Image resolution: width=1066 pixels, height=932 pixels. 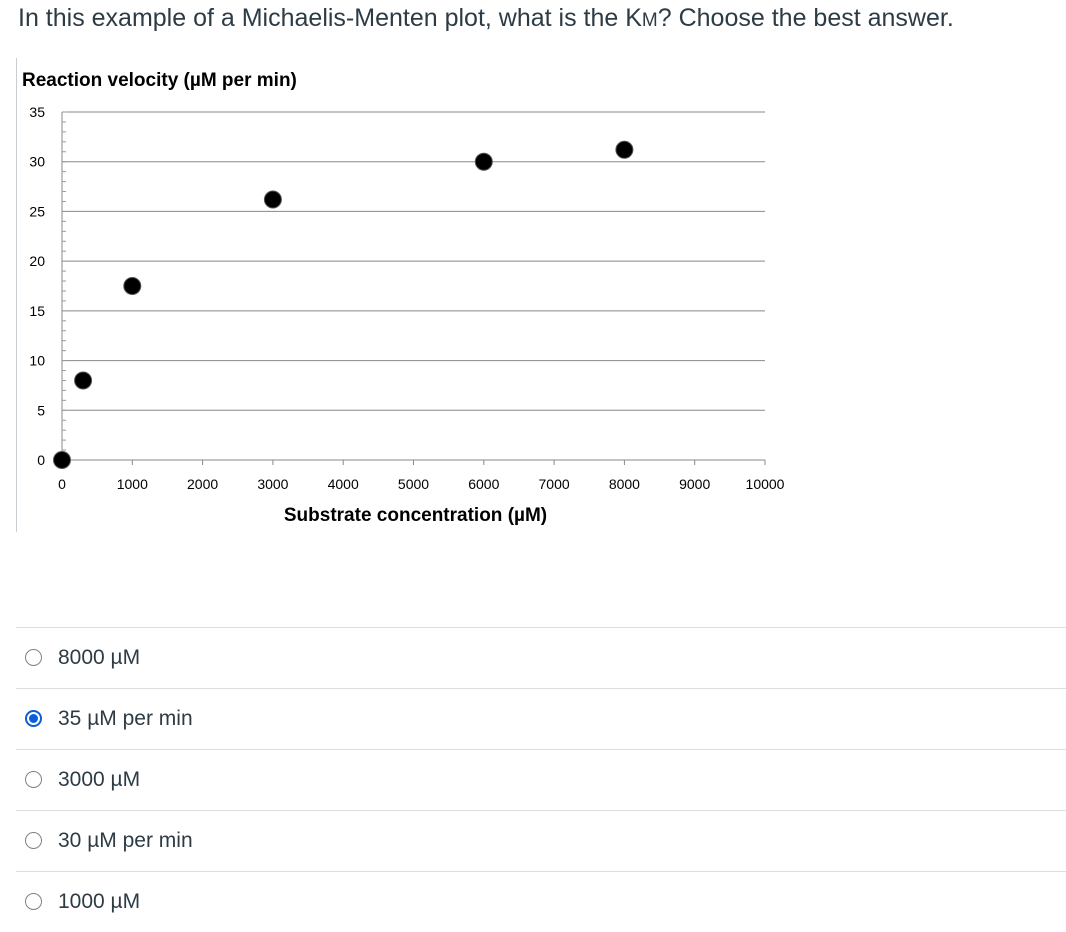 I want to click on x-tick-label-4000: 4000, so click(x=343, y=484).